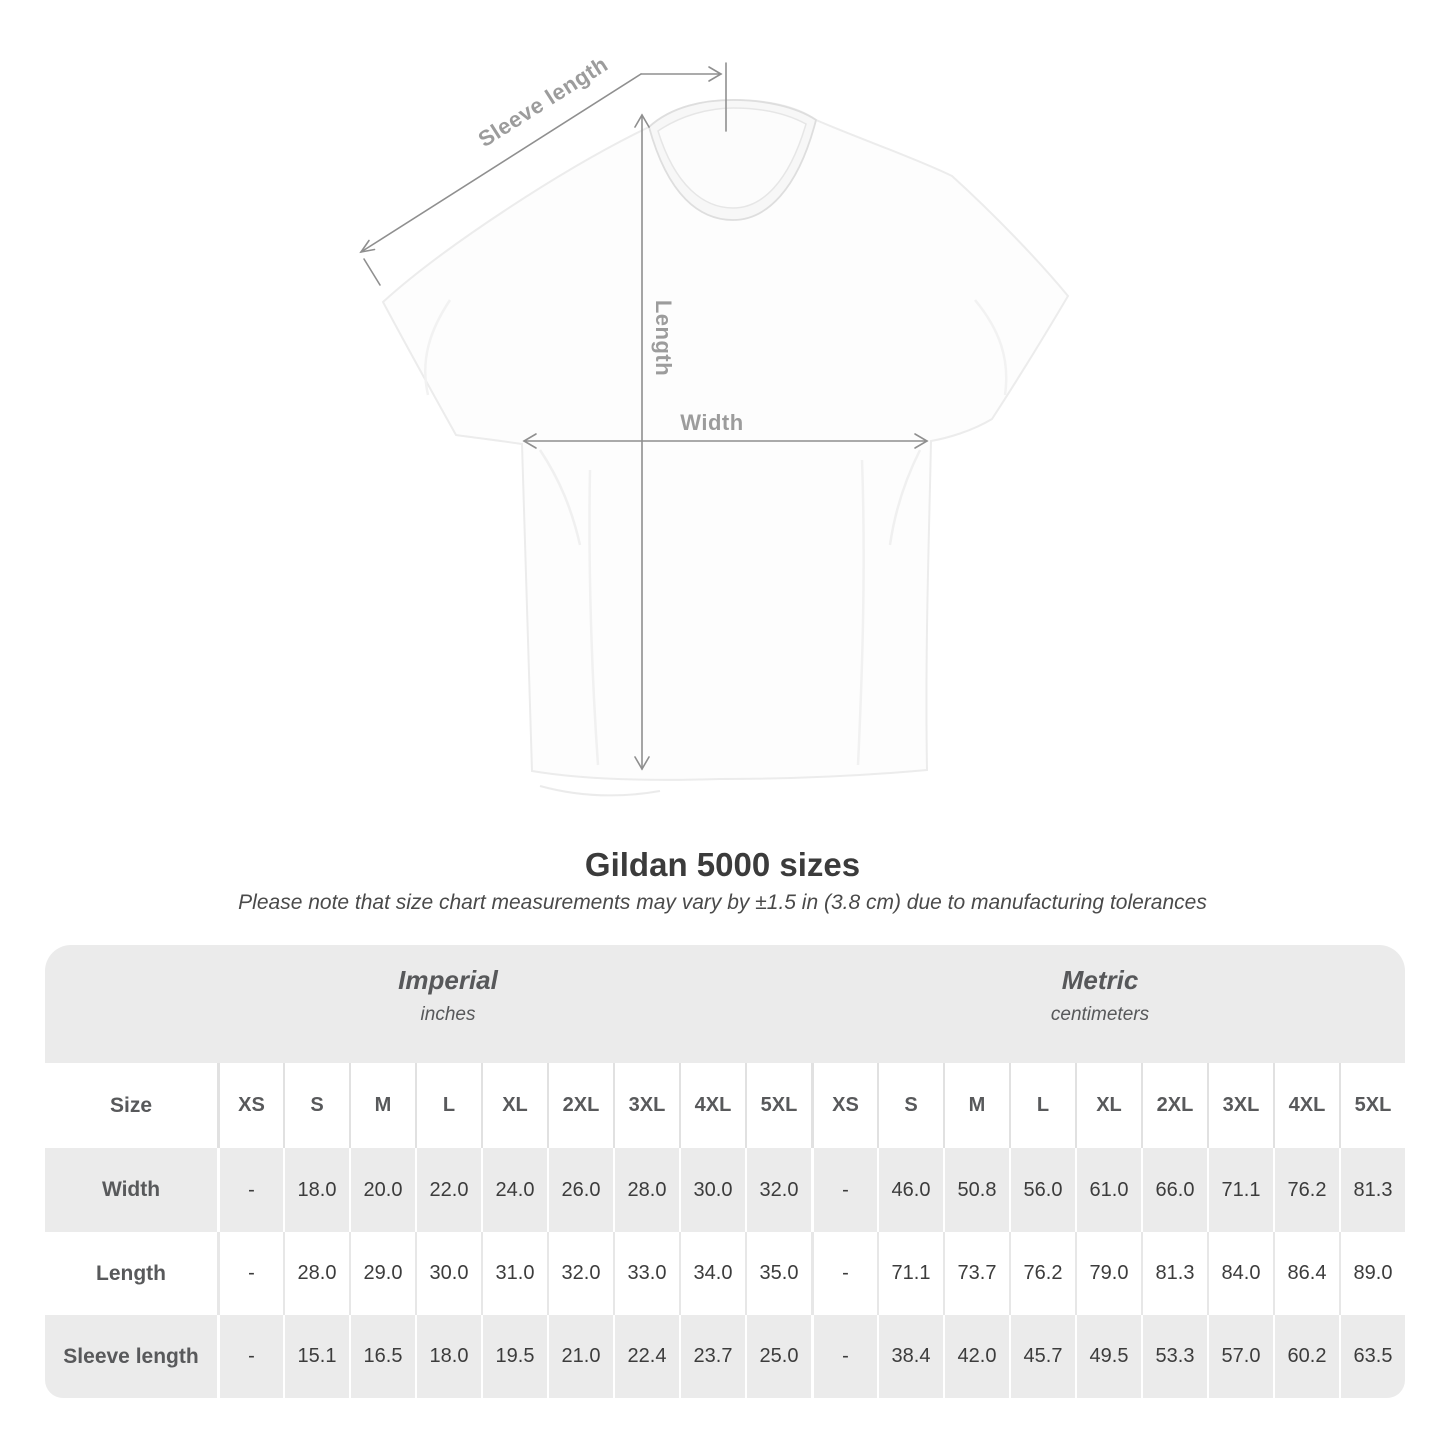 Image resolution: width=1445 pixels, height=1445 pixels. I want to click on value-cell: 84.0, so click(1240, 1273).